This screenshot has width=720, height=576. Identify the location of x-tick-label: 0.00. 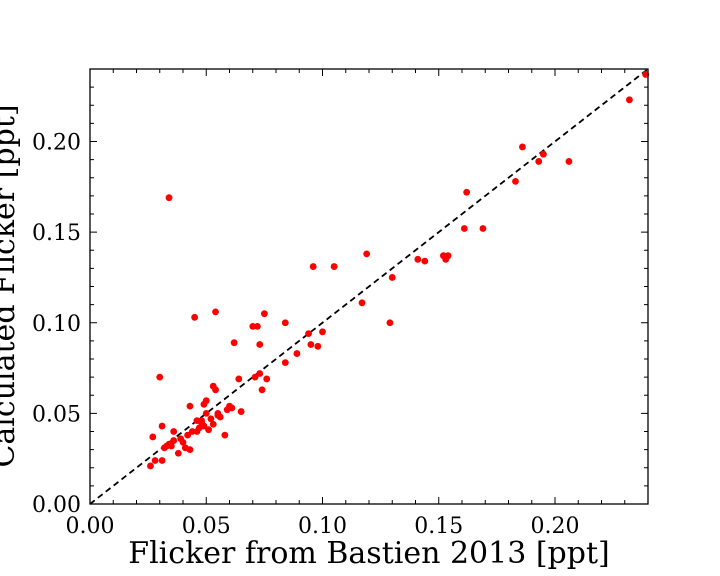
(90, 526).